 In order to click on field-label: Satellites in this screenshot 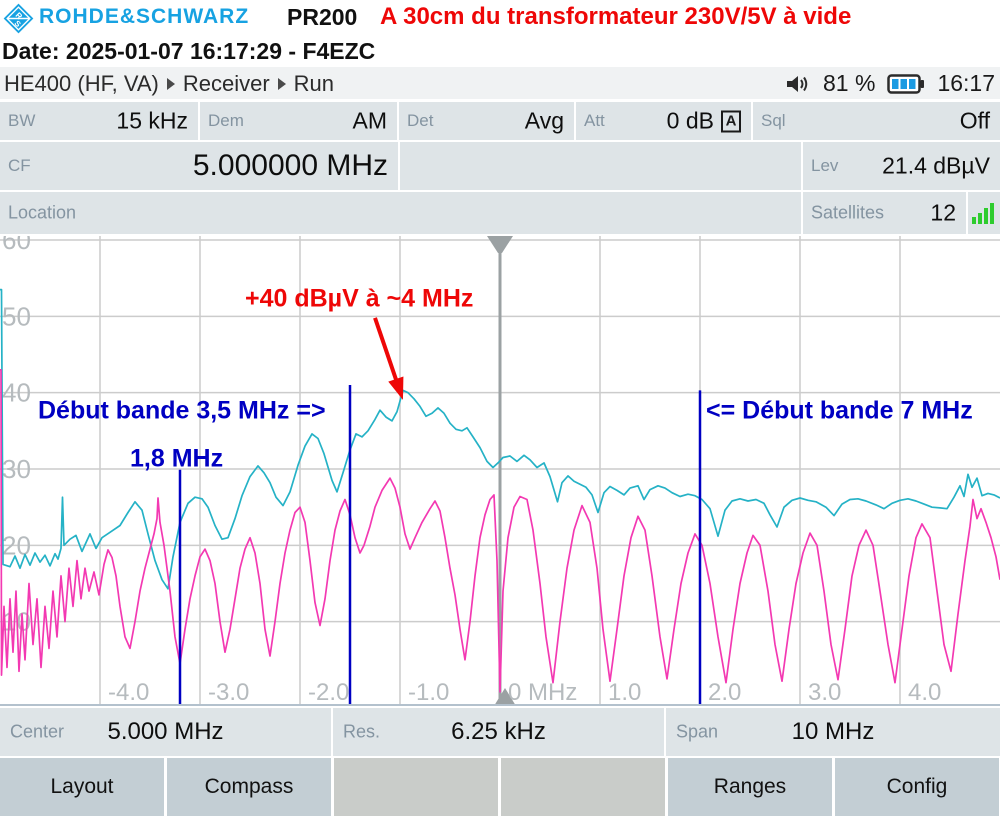, I will do `click(848, 212)`.